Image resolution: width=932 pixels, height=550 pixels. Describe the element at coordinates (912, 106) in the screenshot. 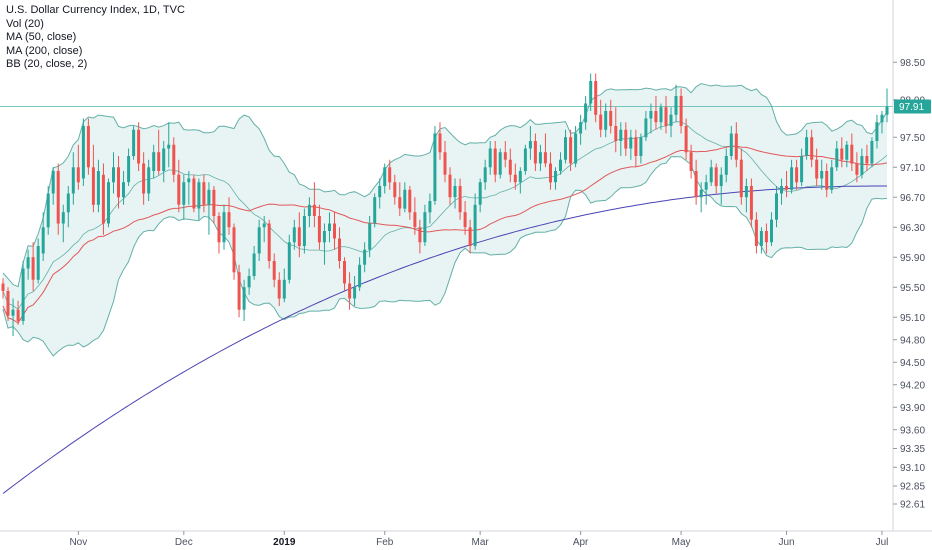

I see `last-price-tag` at that location.